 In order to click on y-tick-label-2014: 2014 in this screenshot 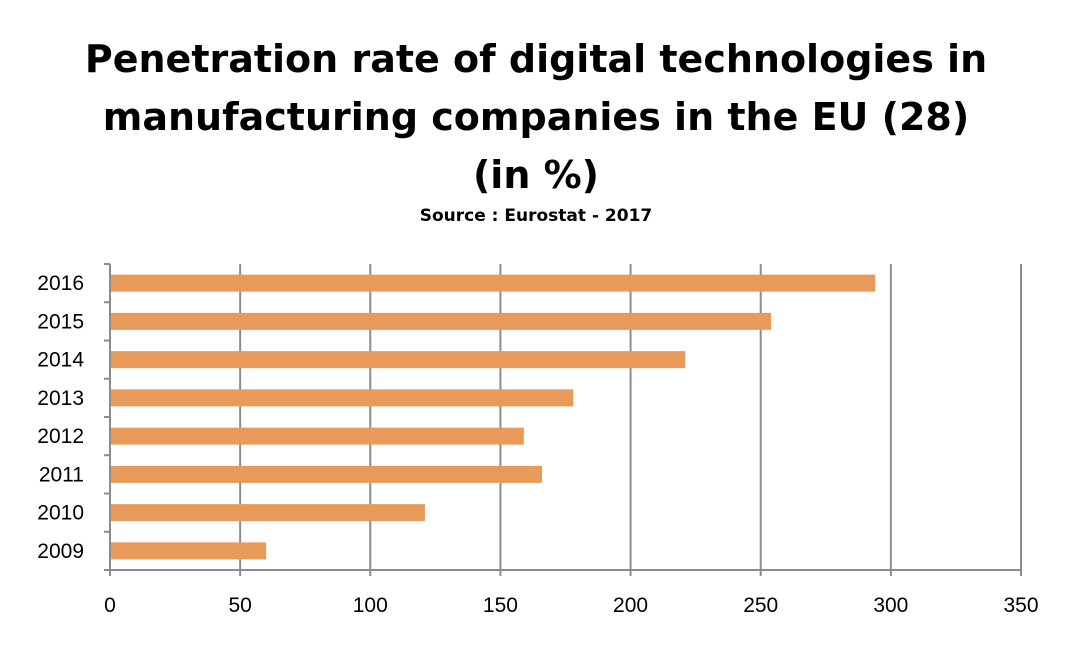, I will do `click(60, 360)`.